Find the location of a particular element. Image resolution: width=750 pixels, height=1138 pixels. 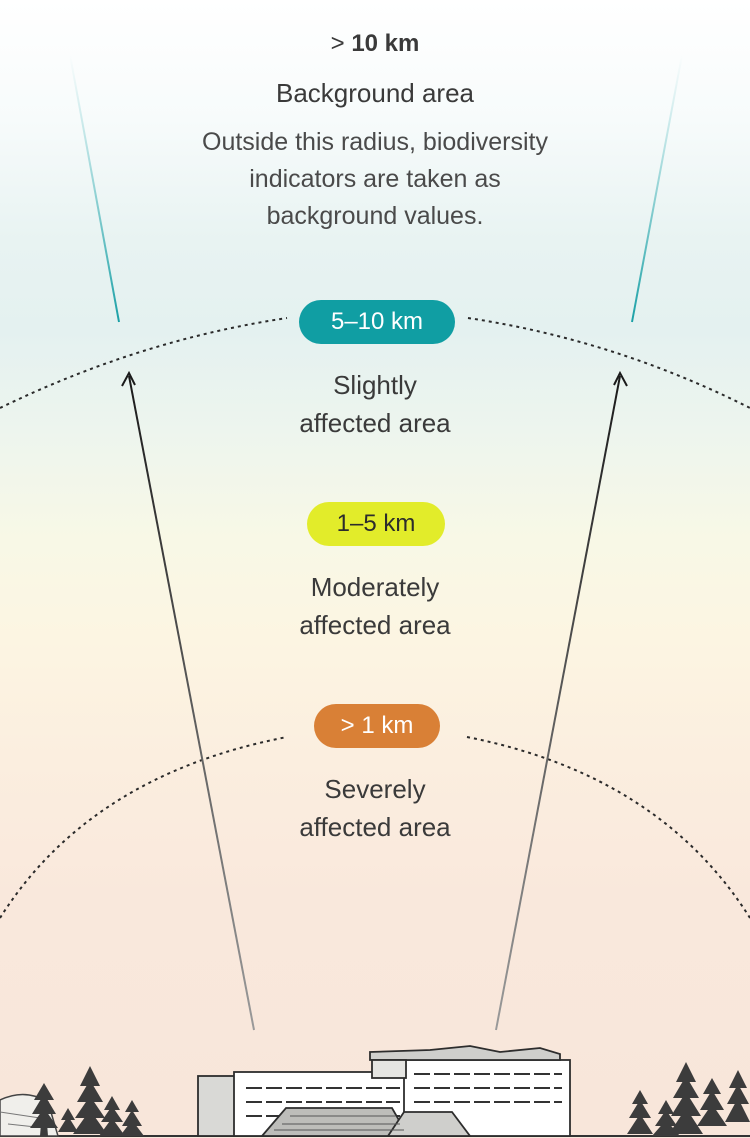

zone-title-severe: Severely affected area is located at coordinates (375, 808).